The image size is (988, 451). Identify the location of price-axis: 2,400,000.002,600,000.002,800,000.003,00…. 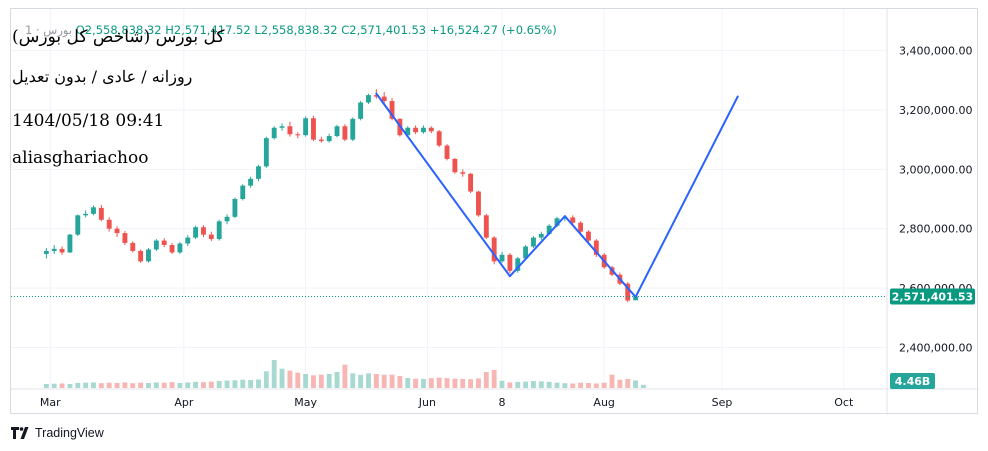
(932, 217).